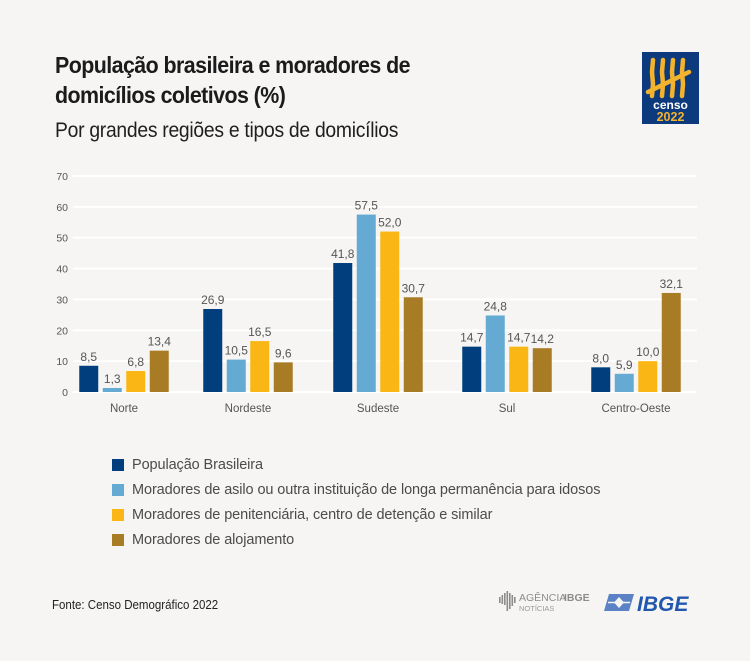 This screenshot has height=661, width=750. I want to click on data-label: 24,8, so click(496, 306).